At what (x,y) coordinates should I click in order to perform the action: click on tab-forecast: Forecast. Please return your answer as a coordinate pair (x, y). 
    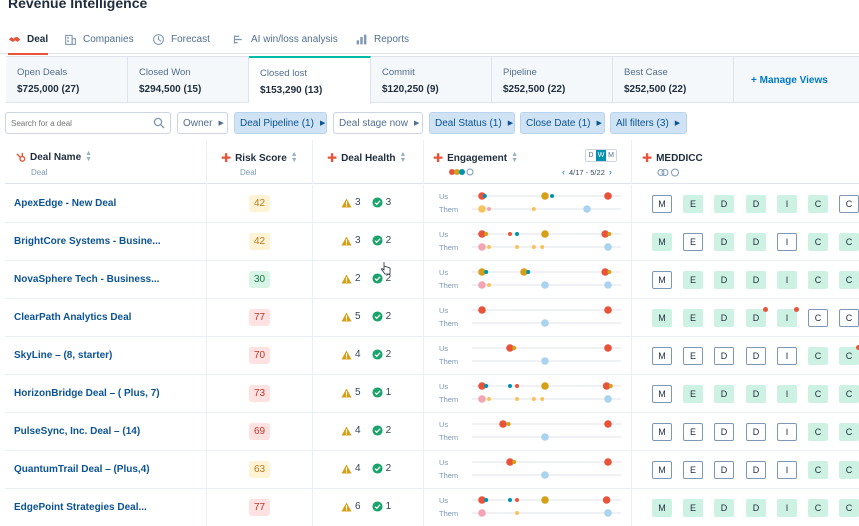
    Looking at the image, I should click on (181, 39).